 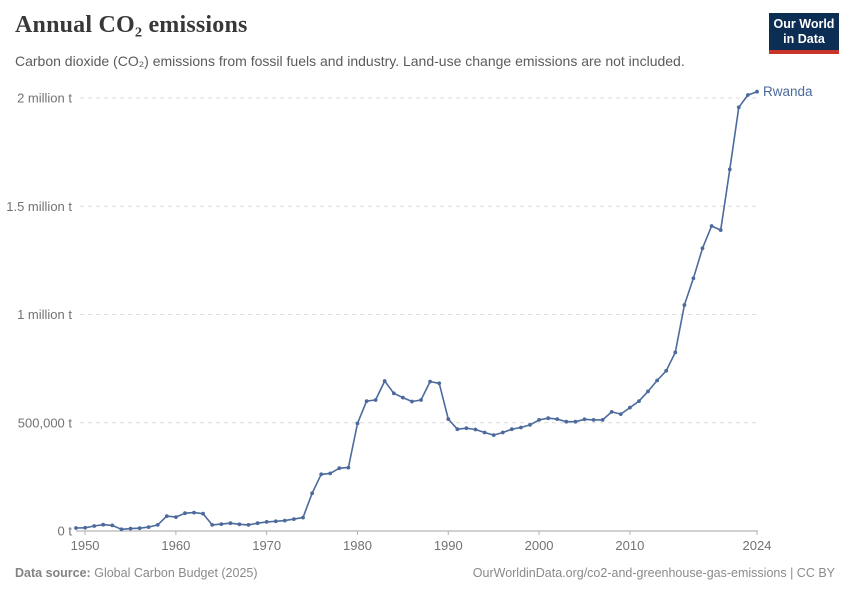 What do you see at coordinates (45, 422) in the screenshot?
I see `y-tick-label: 500,000 t` at bounding box center [45, 422].